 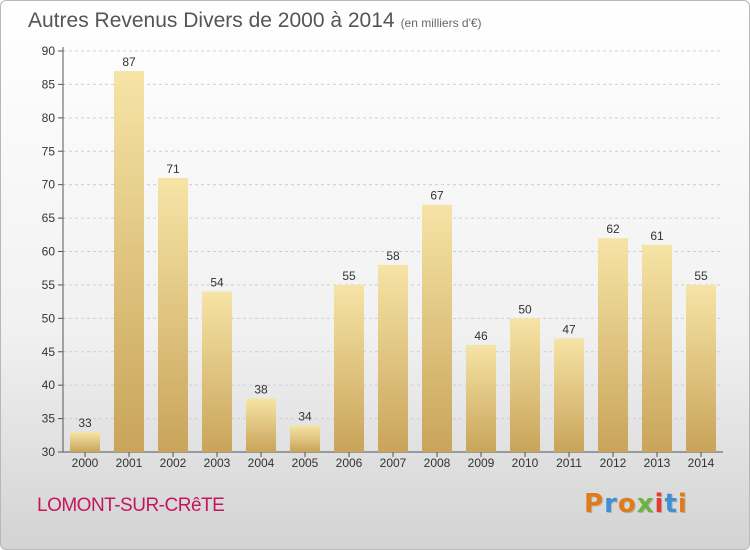 What do you see at coordinates (173, 169) in the screenshot?
I see `data-label-2002: 71` at bounding box center [173, 169].